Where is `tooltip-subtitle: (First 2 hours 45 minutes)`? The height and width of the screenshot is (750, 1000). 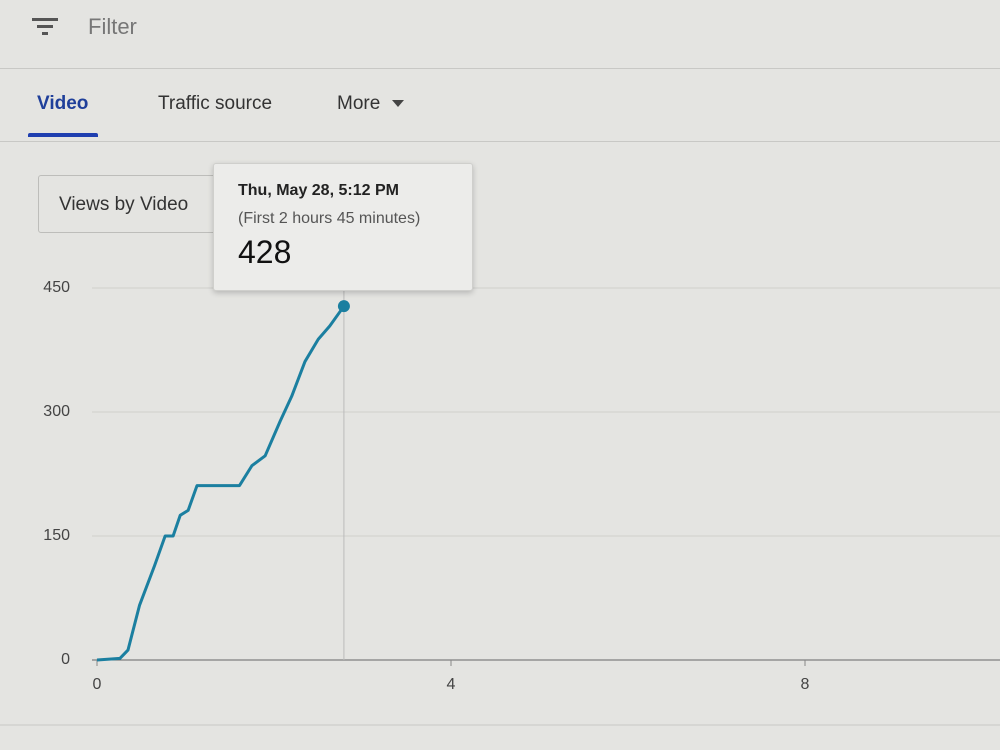
tooltip-subtitle: (First 2 hours 45 minutes) is located at coordinates (329, 218).